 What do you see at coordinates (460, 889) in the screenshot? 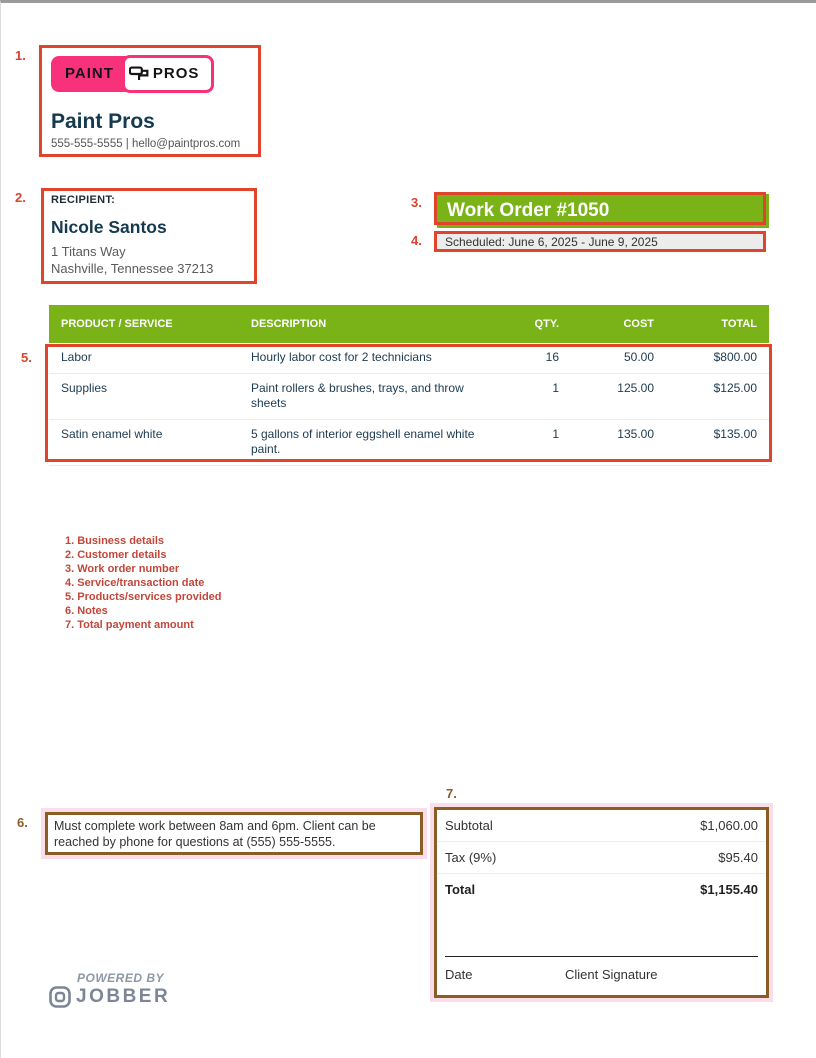
I see `total-label: Total` at bounding box center [460, 889].